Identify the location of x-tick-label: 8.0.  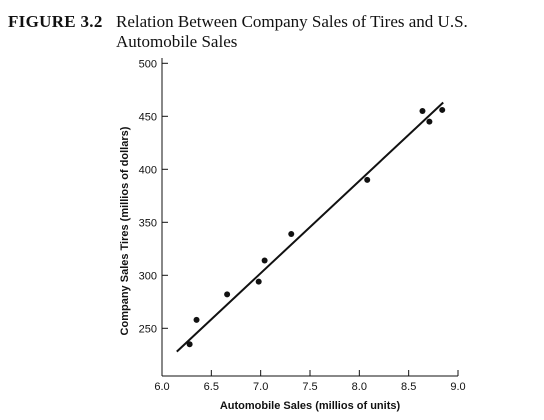
(359, 387).